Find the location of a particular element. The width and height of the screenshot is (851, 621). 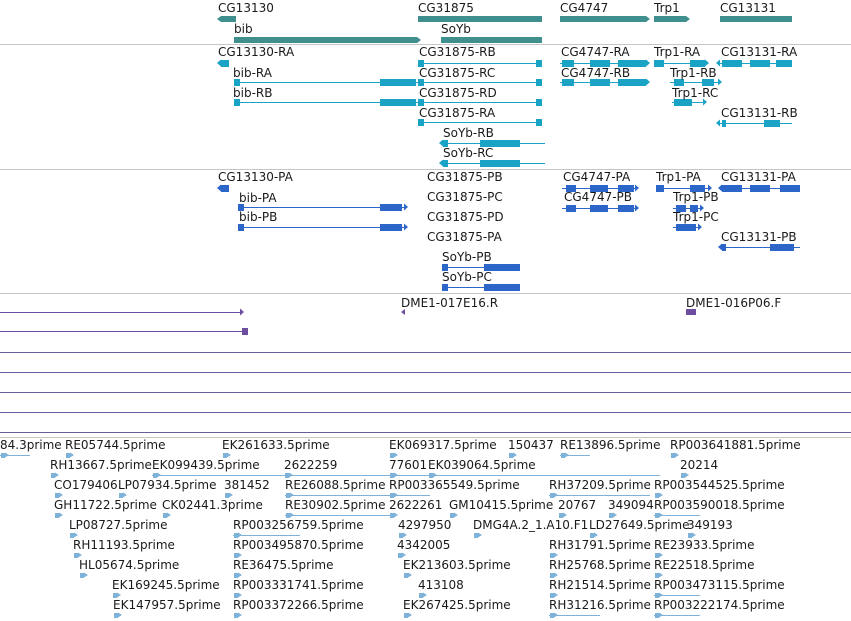

est-feature-label: RP003372266.5prime is located at coordinates (298, 605).